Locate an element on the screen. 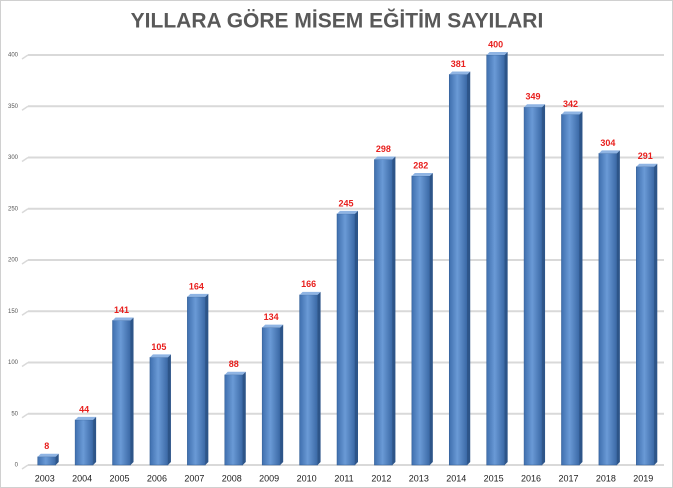  x-tick-label: 2016 is located at coordinates (531, 478).